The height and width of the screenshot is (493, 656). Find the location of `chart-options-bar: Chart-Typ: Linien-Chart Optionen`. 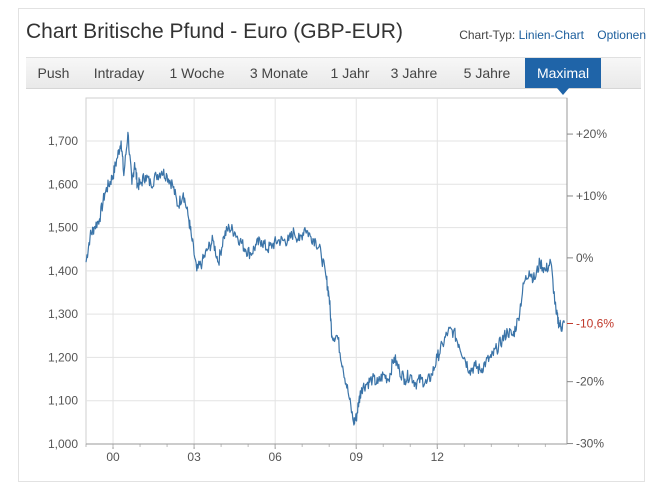

chart-options-bar: Chart-Typ: Linien-Chart Optionen is located at coordinates (552, 35).